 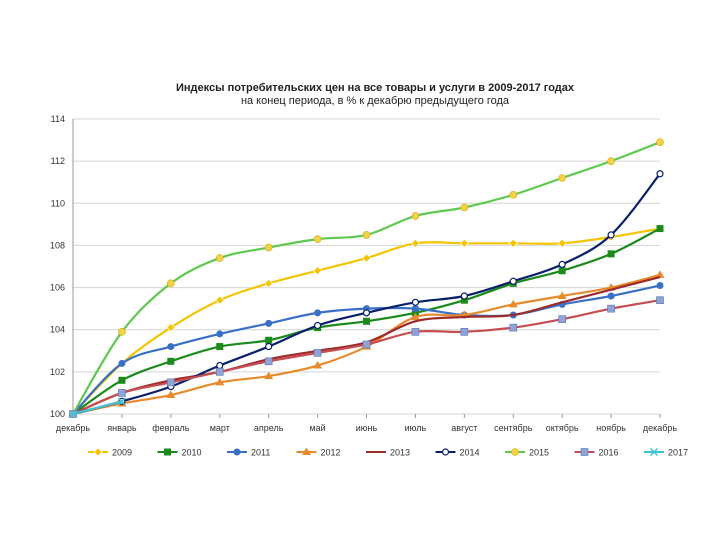 What do you see at coordinates (58, 161) in the screenshot?
I see `y-tick-label: 112` at bounding box center [58, 161].